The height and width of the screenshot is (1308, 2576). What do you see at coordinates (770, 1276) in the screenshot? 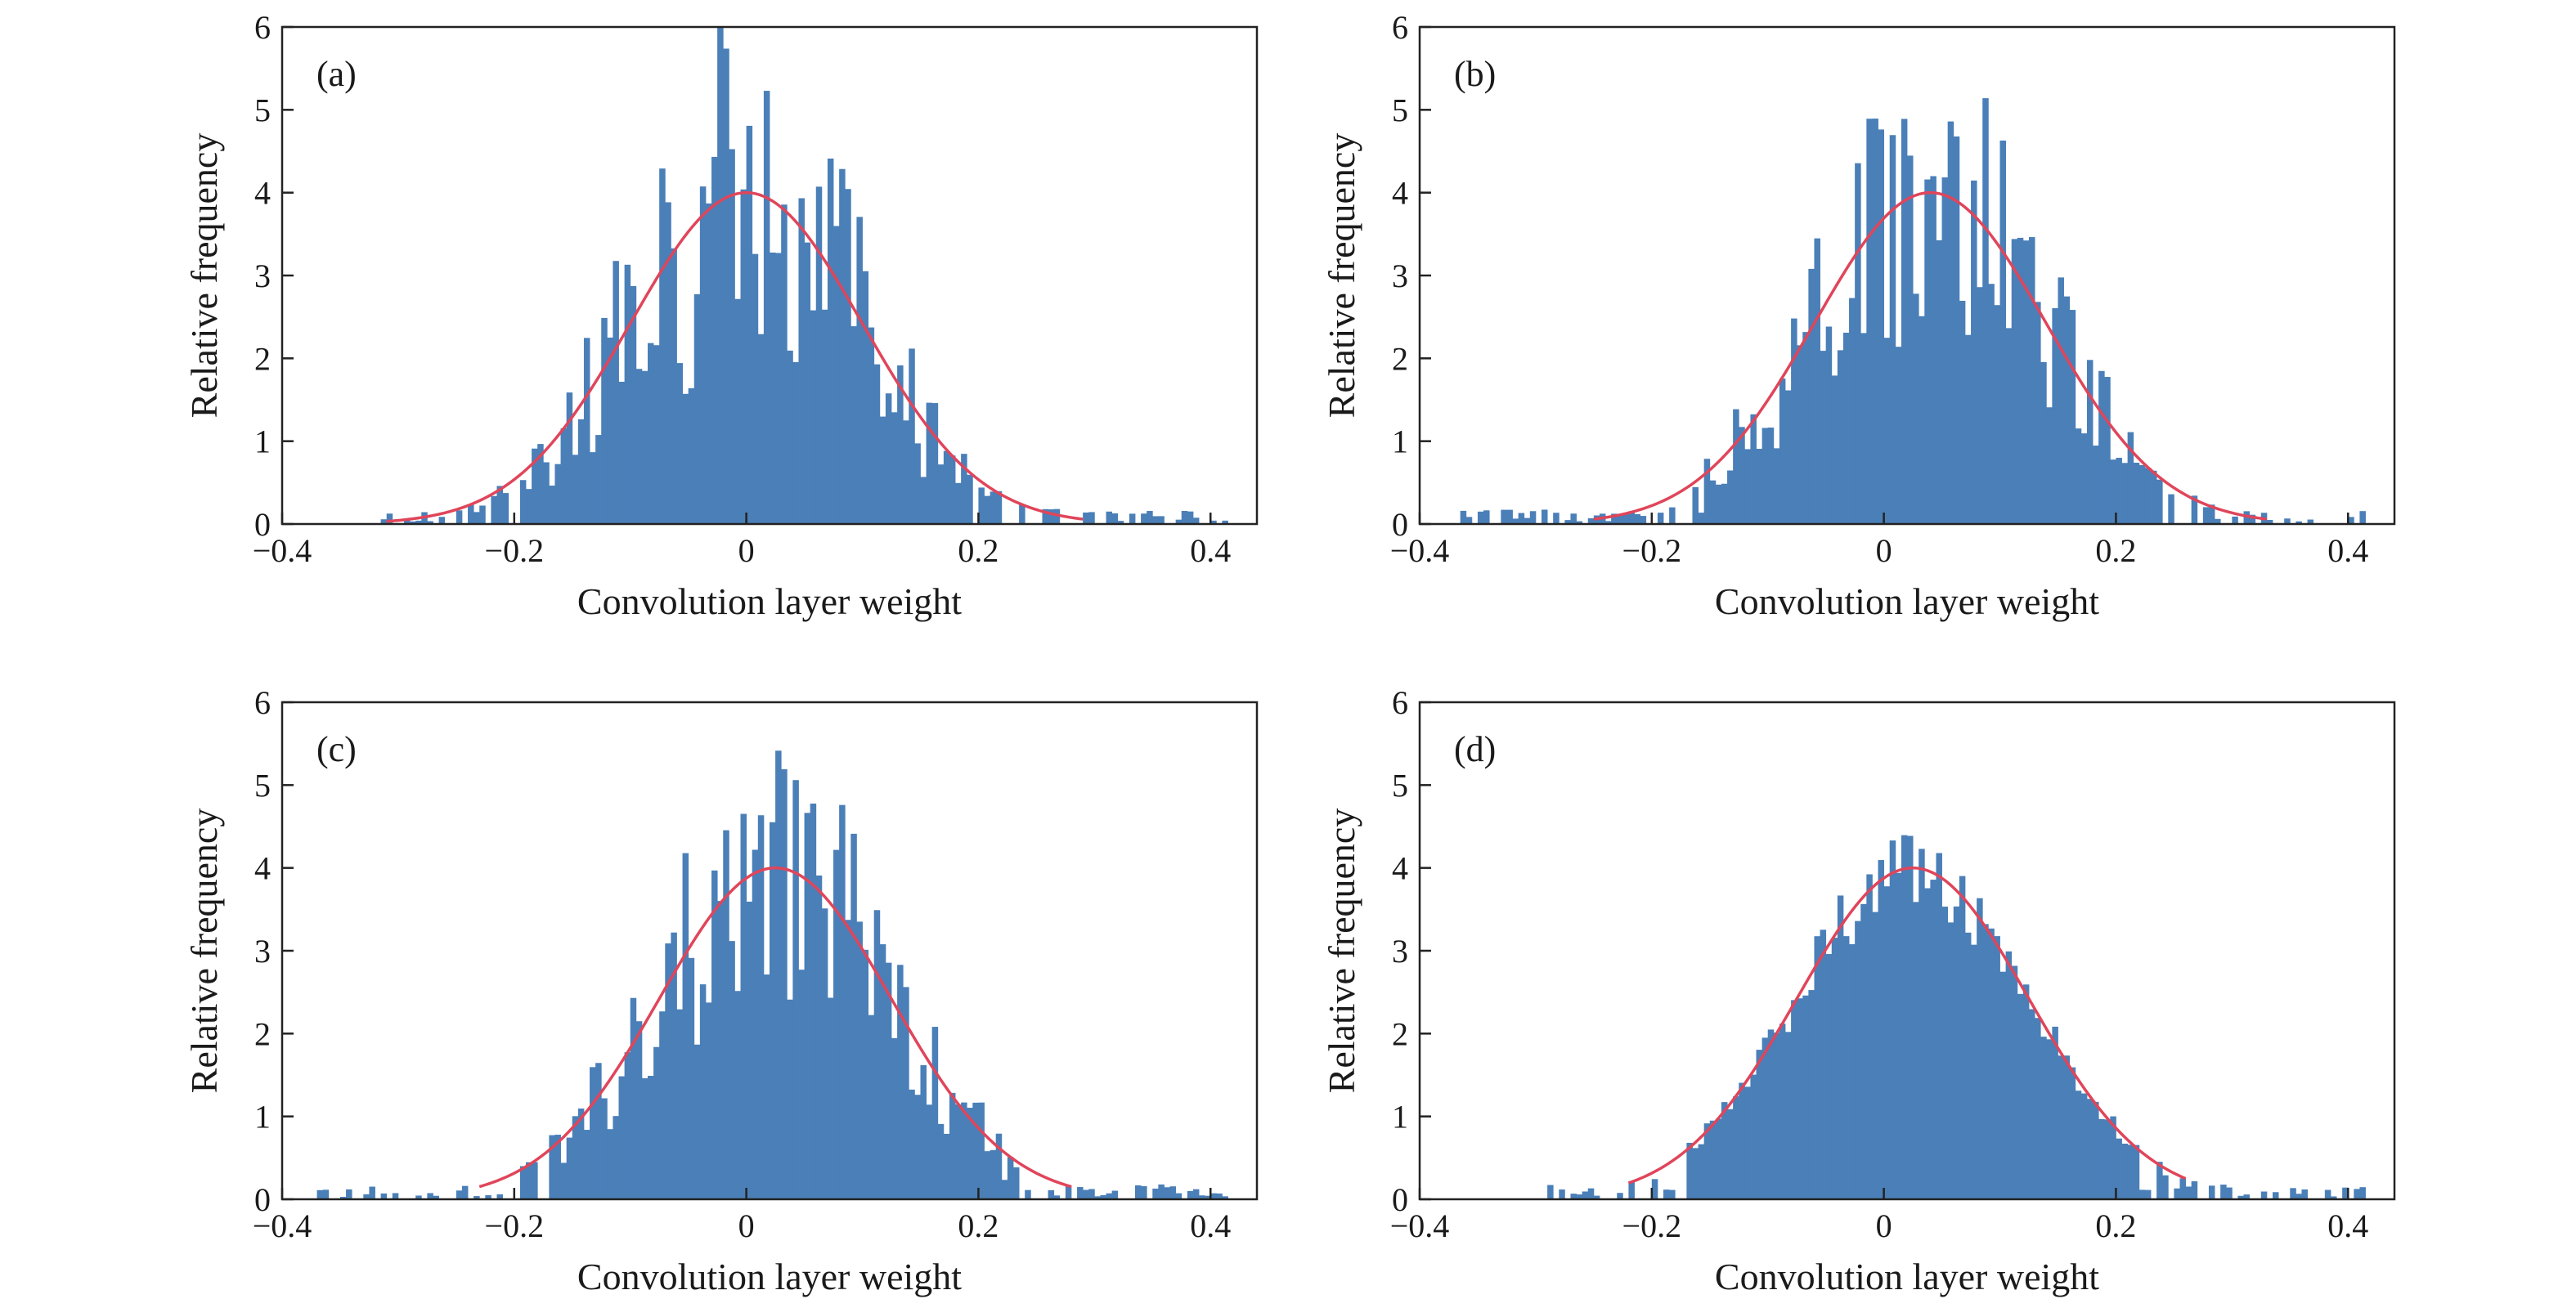
I see `x-axis-label: Convolution layer weight` at bounding box center [770, 1276].